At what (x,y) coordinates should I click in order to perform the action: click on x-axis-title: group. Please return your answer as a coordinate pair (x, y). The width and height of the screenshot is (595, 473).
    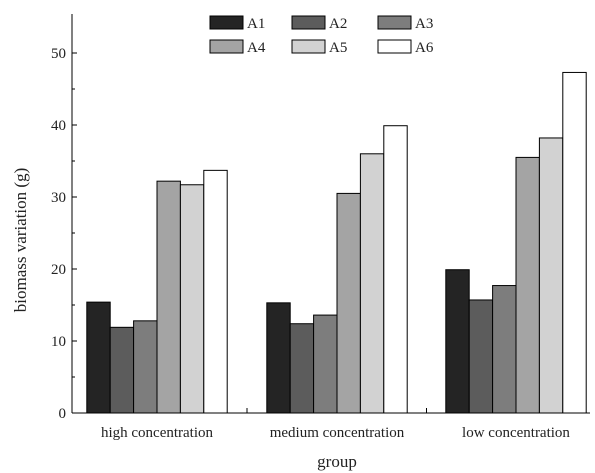
    Looking at the image, I should click on (337, 461).